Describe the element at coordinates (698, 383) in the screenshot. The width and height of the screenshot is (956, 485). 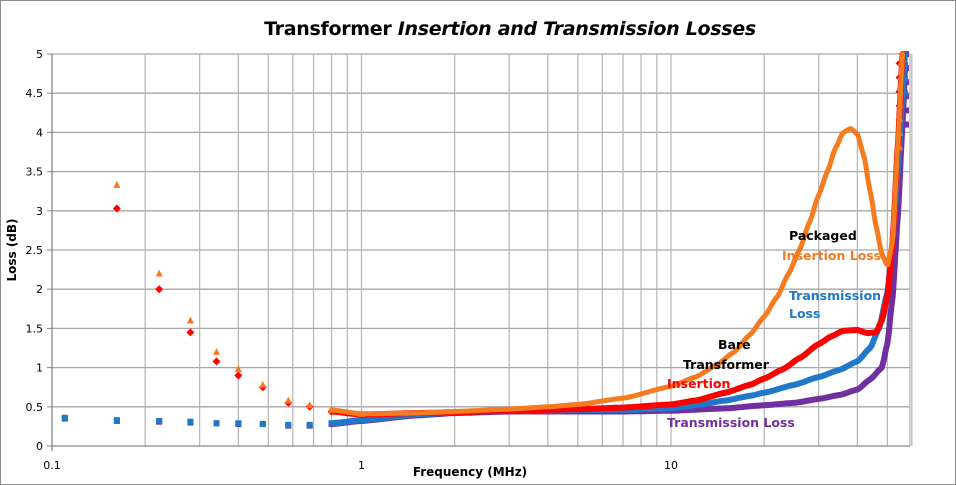
I see `annotation-bare-insertion: Insertion` at that location.